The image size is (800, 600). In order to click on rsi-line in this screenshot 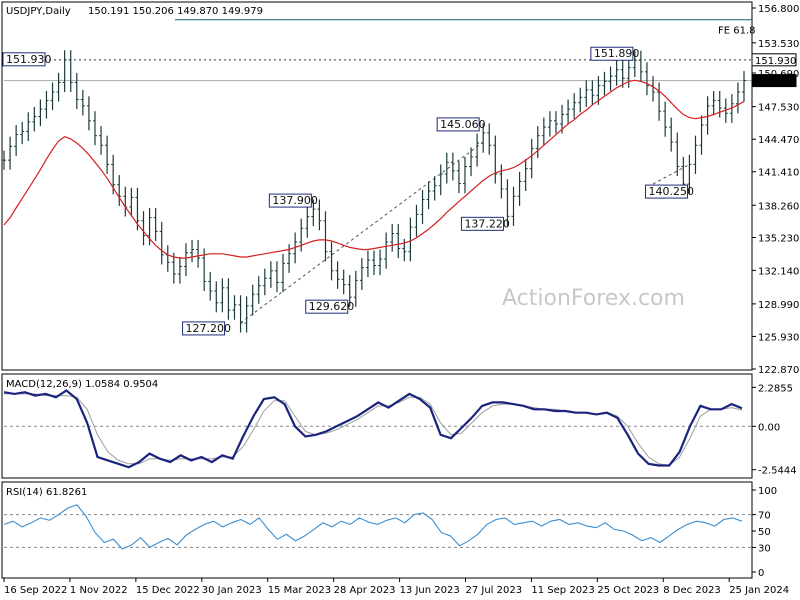, I will do `click(373, 527)`.